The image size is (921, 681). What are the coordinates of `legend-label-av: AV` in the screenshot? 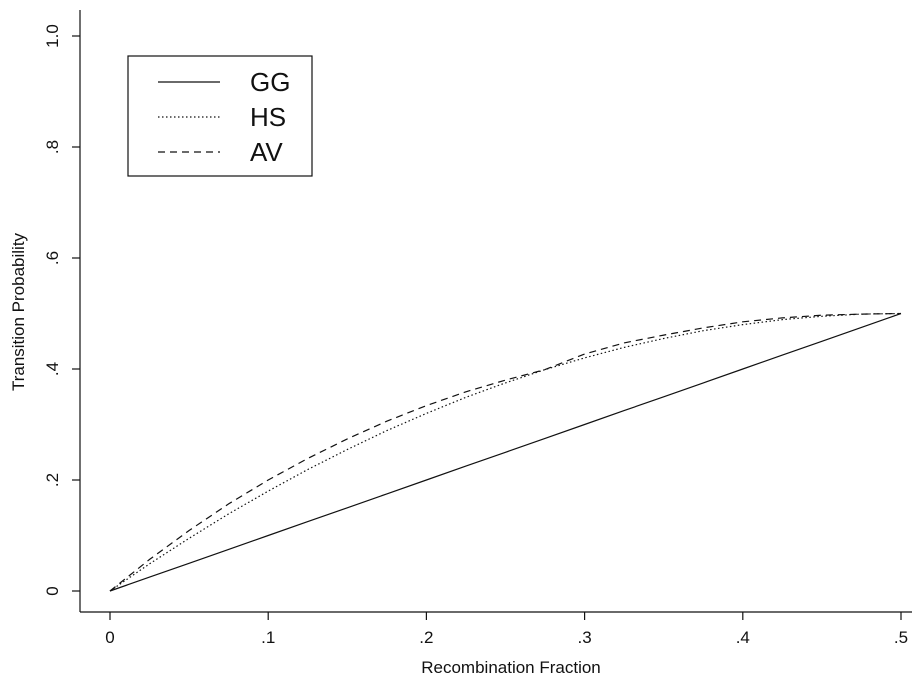 It's located at (266, 152).